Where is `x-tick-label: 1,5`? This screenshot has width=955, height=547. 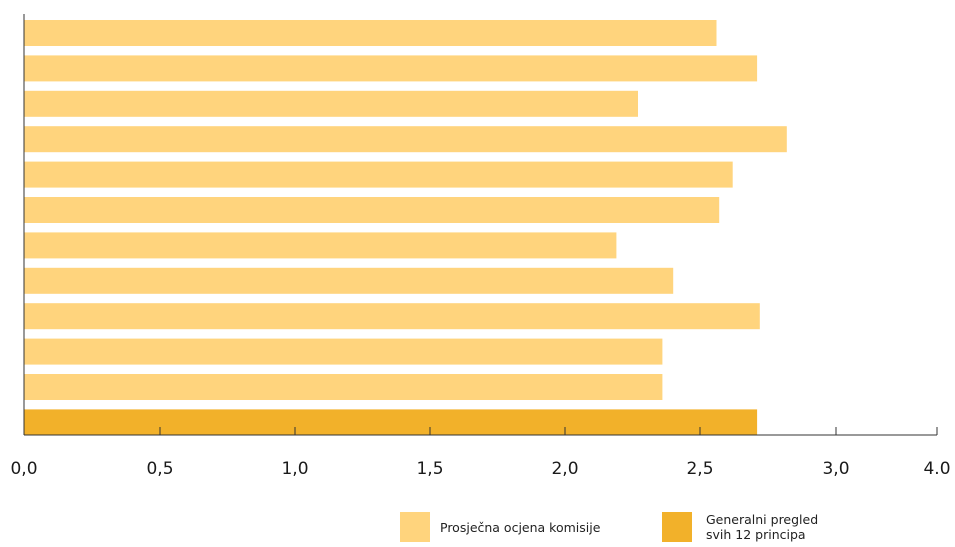
x-tick-label: 1,5 is located at coordinates (429, 469).